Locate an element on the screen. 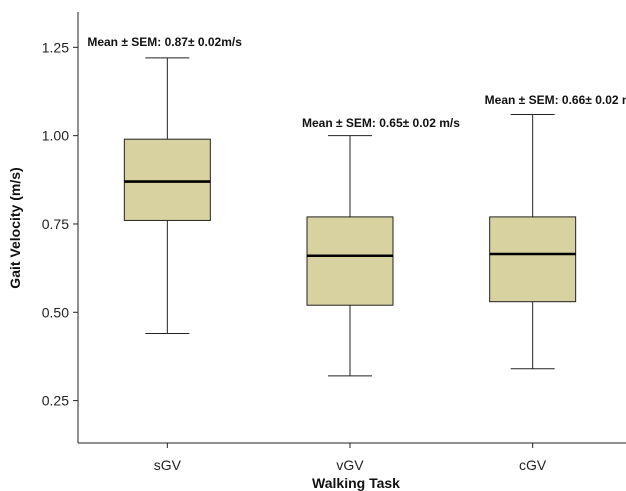 This screenshot has width=626, height=491. mean-sem-annotation: Mean ± SEM: 0.87± 0.02m/s is located at coordinates (164, 42).